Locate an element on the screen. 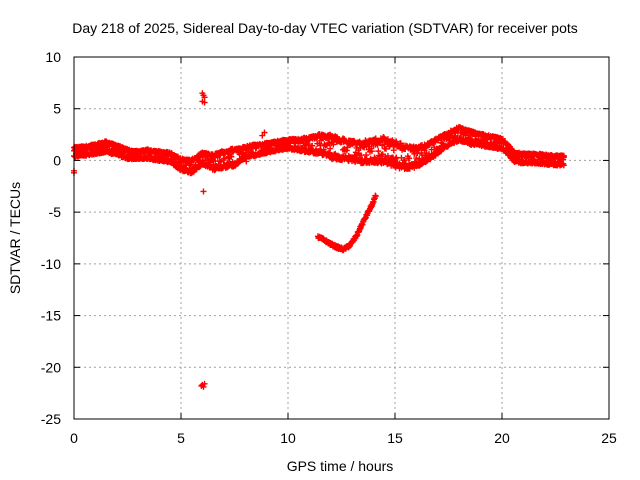  y-tick-labels: 10 5 0 -5 -10 -15 -20 -25 is located at coordinates (51, 238).